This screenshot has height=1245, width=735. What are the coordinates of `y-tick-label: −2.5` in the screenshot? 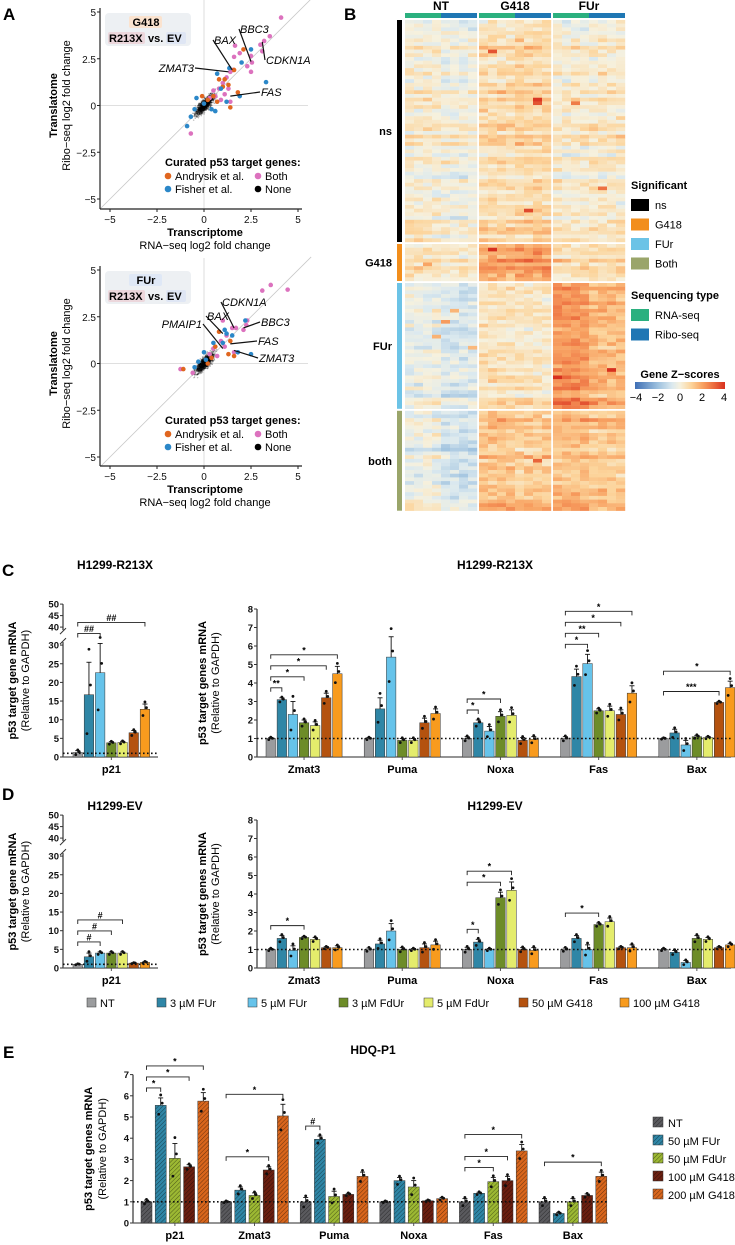 It's located at (86, 153).